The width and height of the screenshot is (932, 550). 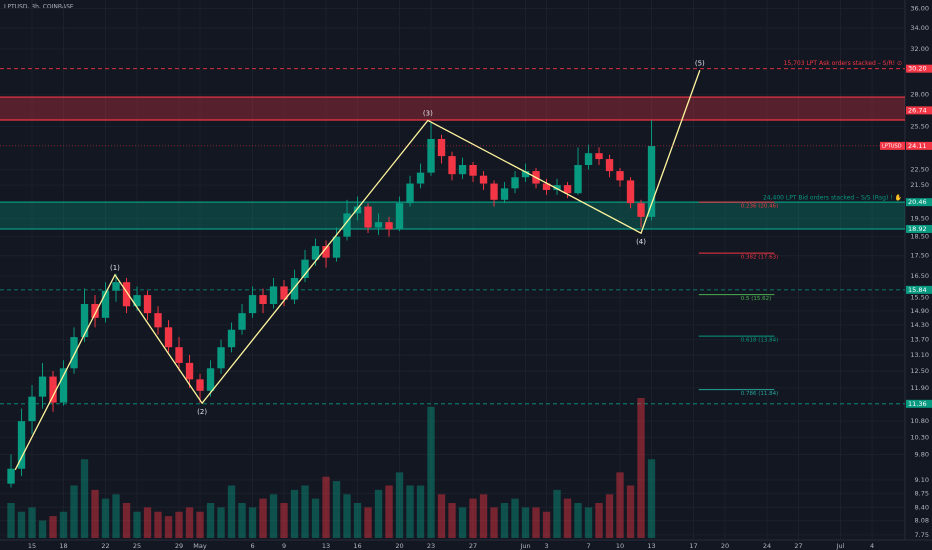 What do you see at coordinates (917, 110) in the screenshot?
I see `price-tag-label: 26.74` at bounding box center [917, 110].